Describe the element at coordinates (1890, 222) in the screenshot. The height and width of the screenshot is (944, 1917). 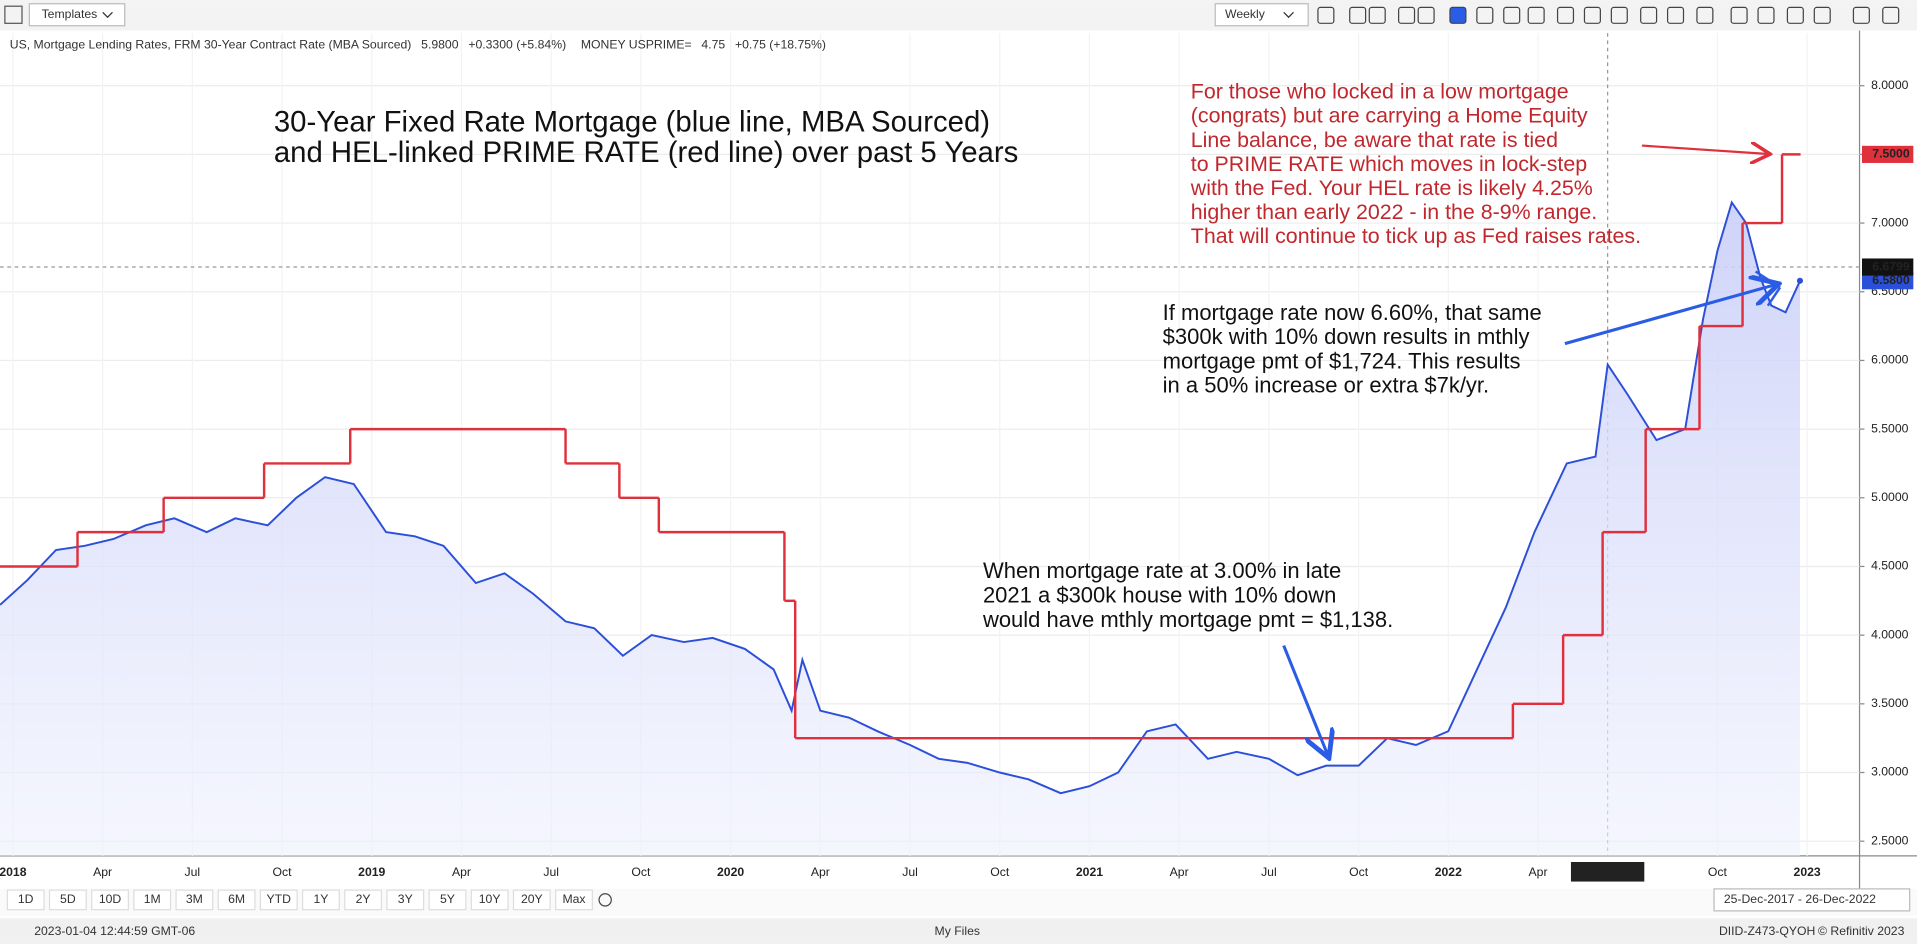
I see `y-tick-label: 7.0000` at that location.